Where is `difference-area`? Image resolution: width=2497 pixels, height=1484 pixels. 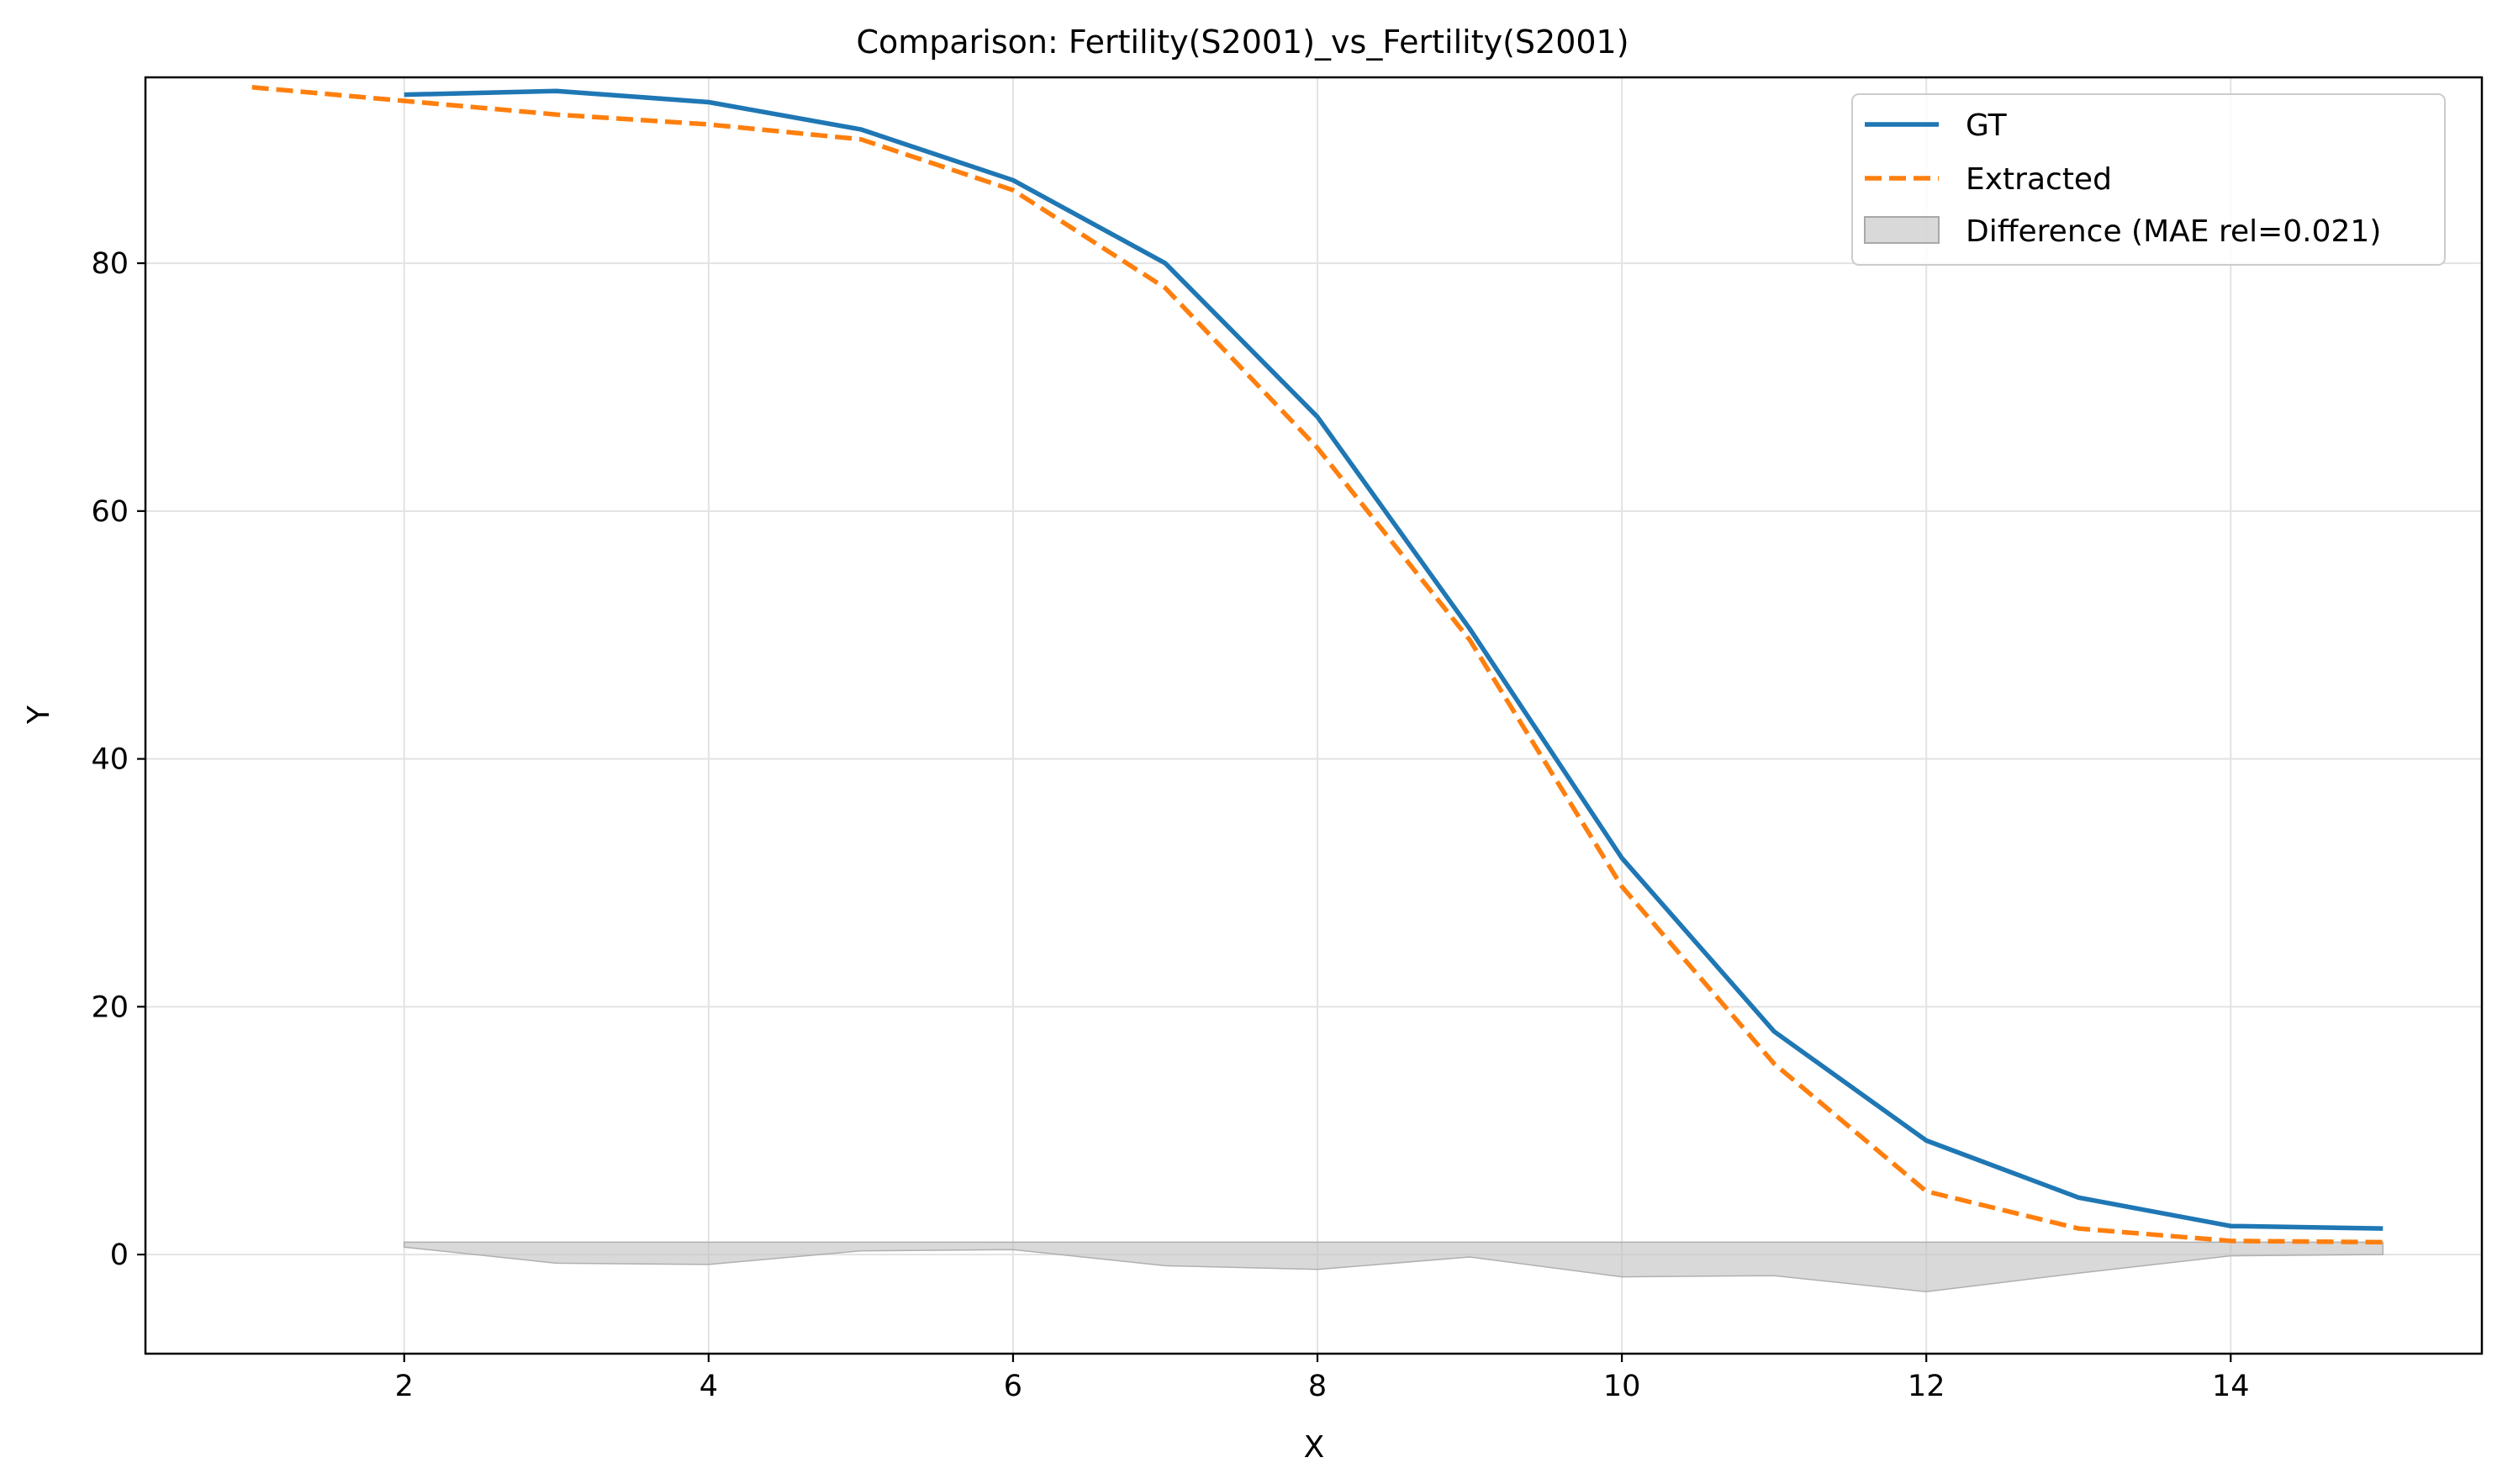
difference-area is located at coordinates (1394, 1267).